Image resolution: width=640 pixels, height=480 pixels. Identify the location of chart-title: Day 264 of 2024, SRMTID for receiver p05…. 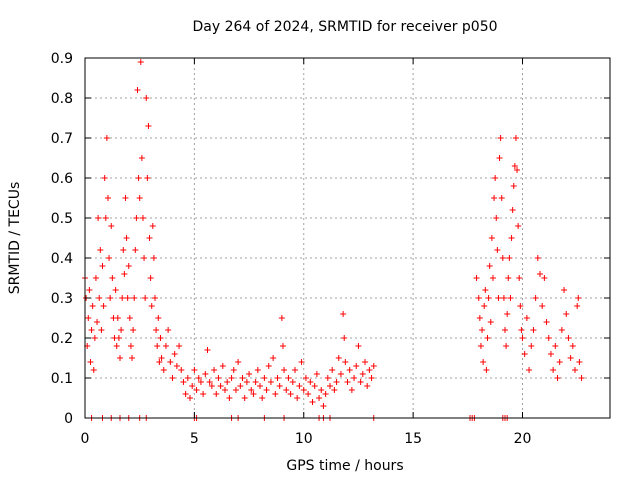
(344, 27).